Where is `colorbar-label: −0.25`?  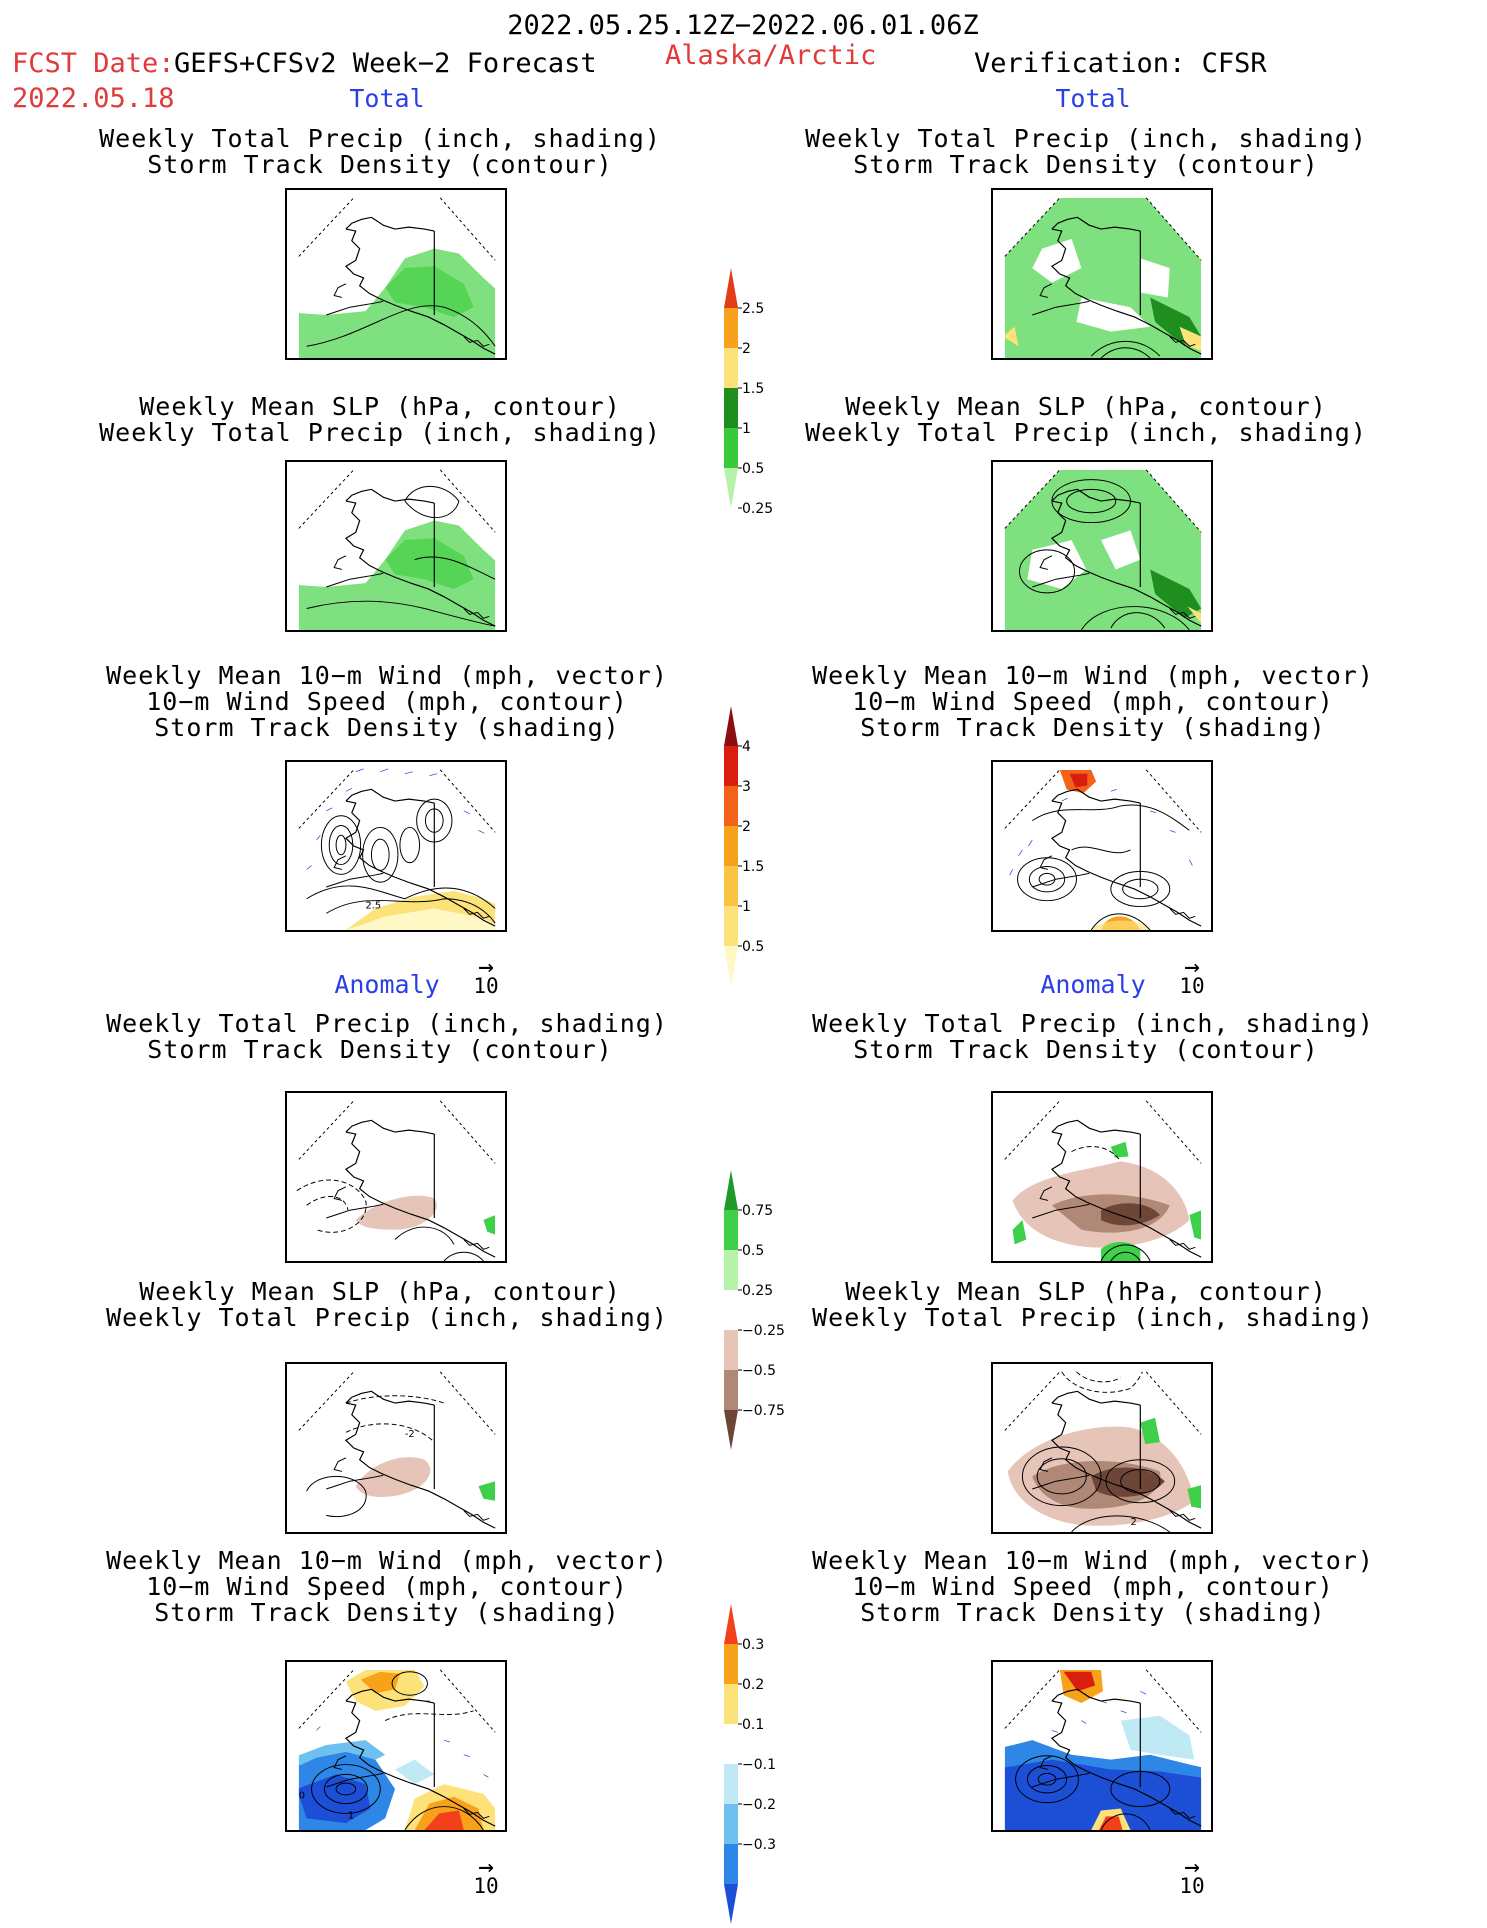 colorbar-label: −0.25 is located at coordinates (763, 1331).